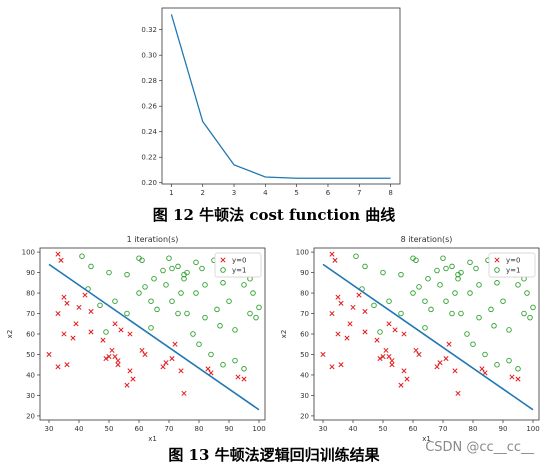 The image size is (548, 467). Describe the element at coordinates (30, 375) in the screenshot. I see `y-tick-label: 40` at that location.